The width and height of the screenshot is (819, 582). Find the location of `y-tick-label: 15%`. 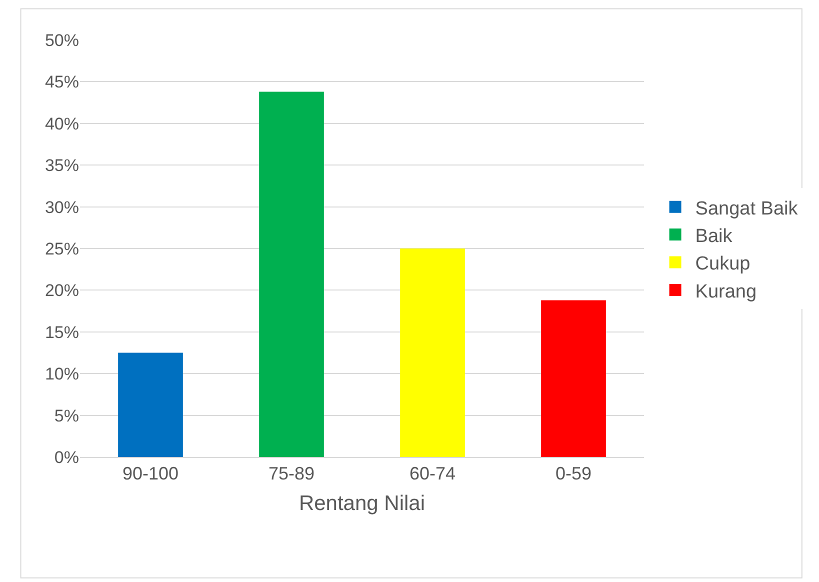

y-tick-label: 15% is located at coordinates (61, 332).